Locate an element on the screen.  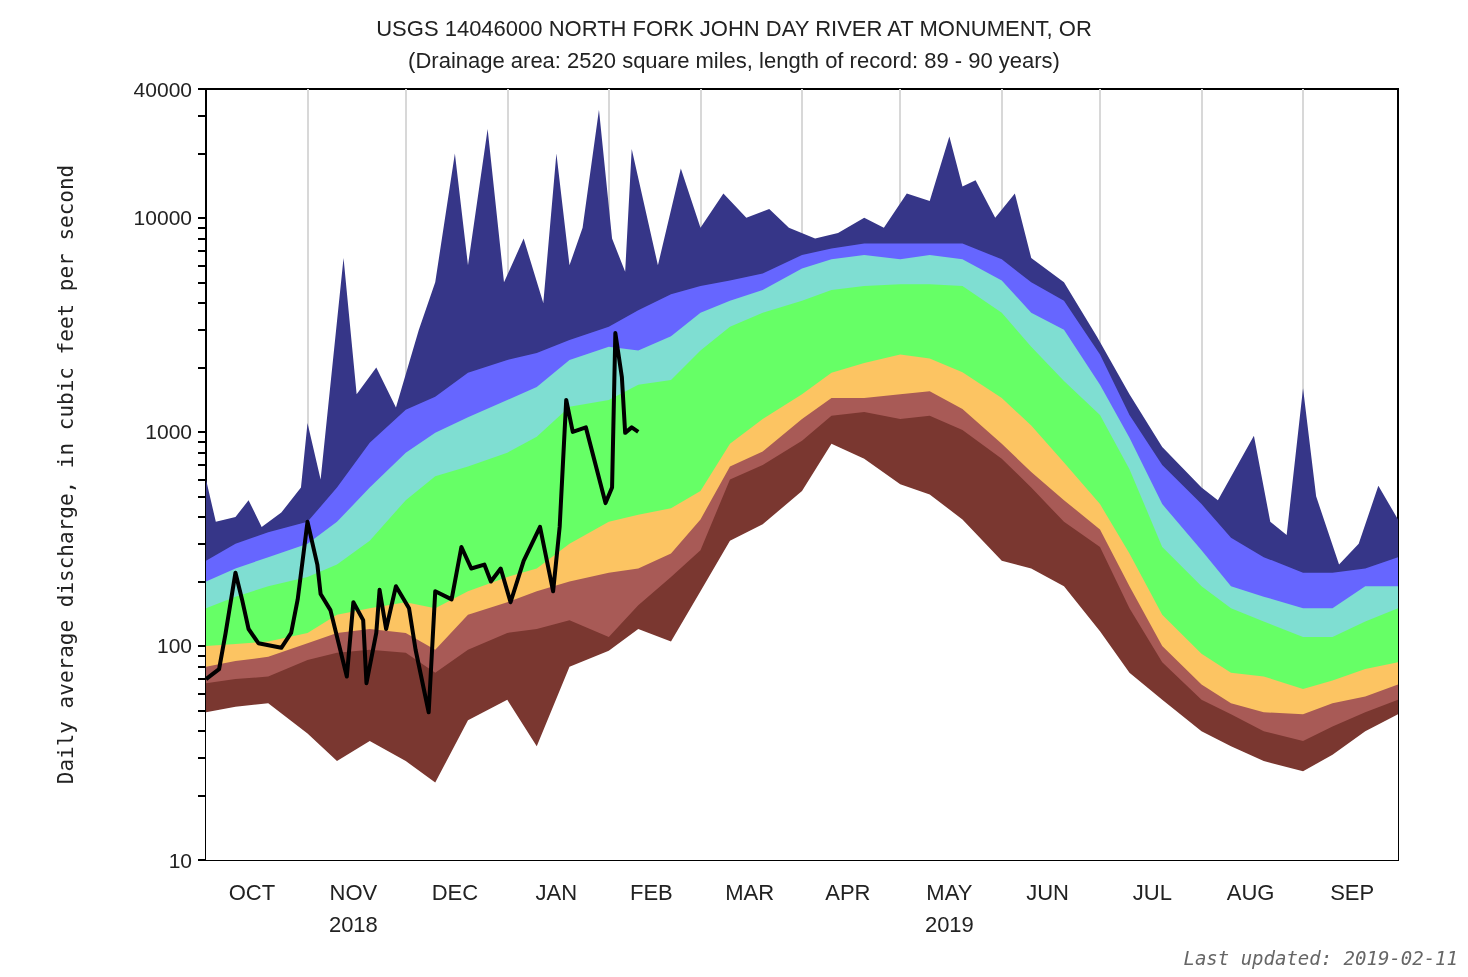
x-tick-label: OCT is located at coordinates (252, 892).